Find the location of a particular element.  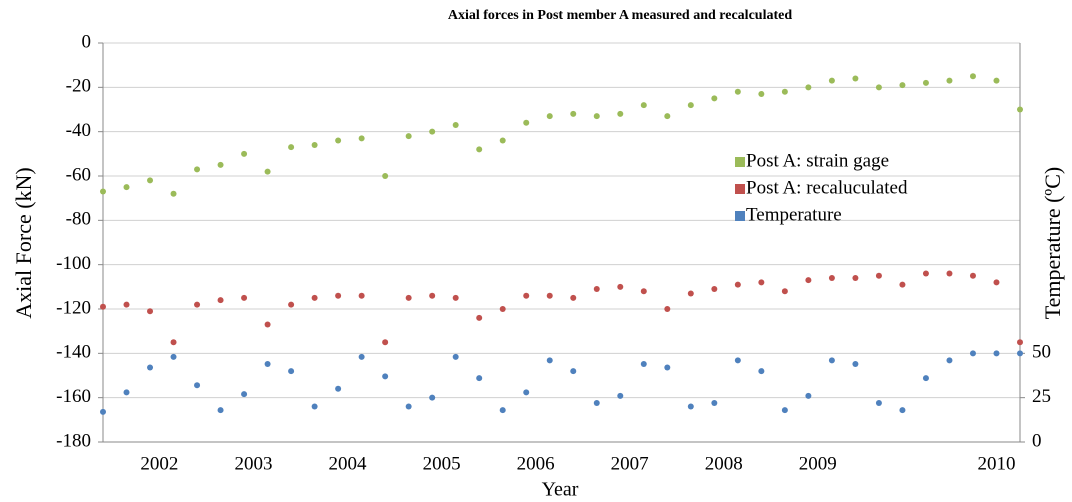

x-axis-label: Year is located at coordinates (560, 490).